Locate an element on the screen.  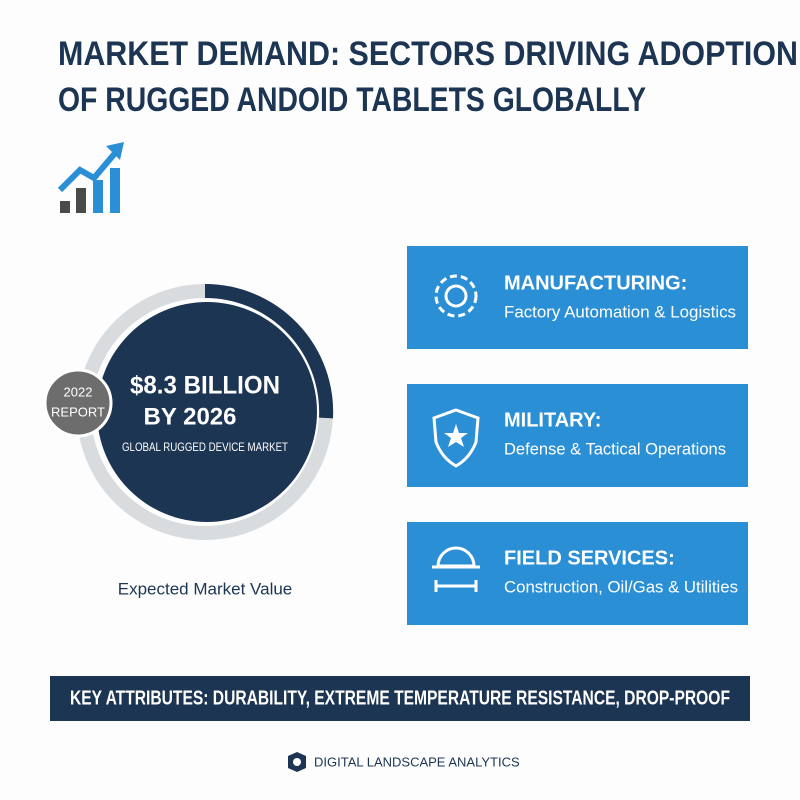
badge is located at coordinates (78, 403).